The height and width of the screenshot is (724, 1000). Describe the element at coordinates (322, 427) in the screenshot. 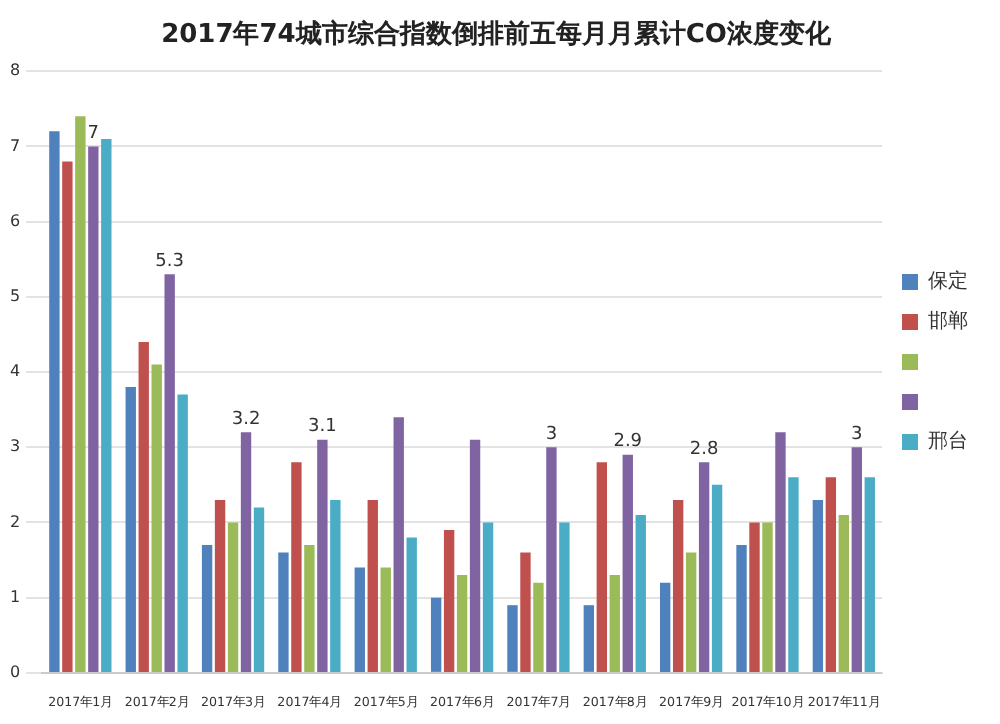

I see `data-label: 3.1` at that location.